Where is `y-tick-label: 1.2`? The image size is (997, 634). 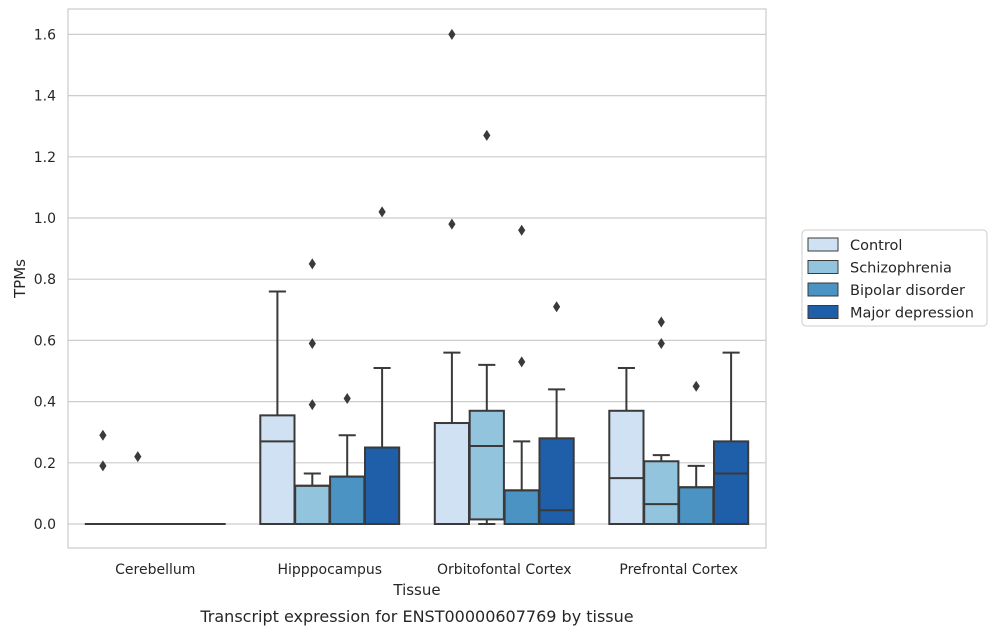
y-tick-label: 1.2 is located at coordinates (45, 158).